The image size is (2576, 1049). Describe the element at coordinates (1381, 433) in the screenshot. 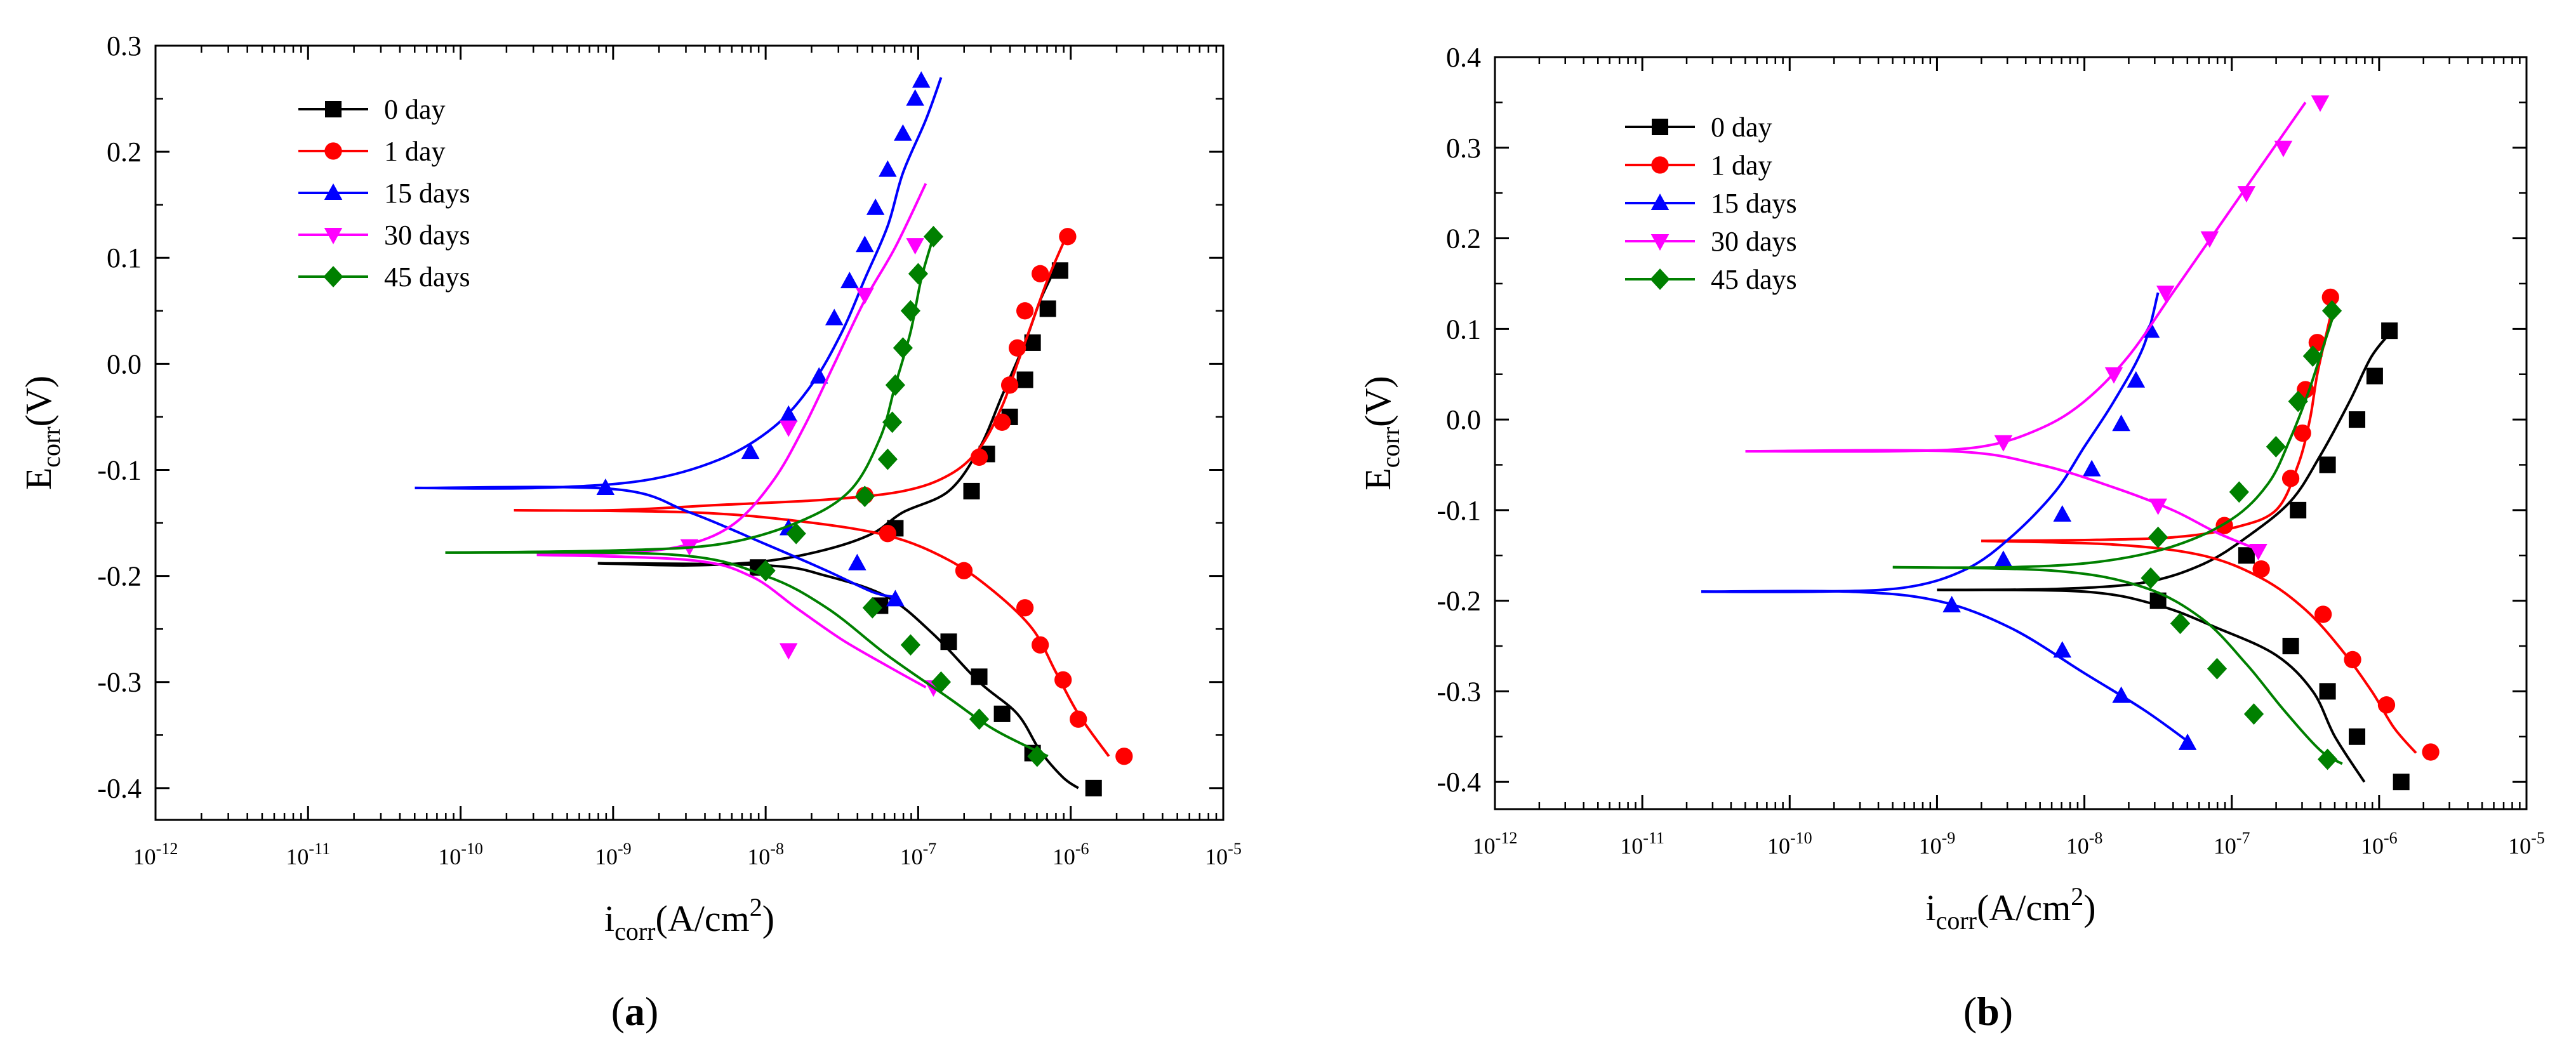

I see `y-axis-title: Ecorr(V)` at that location.